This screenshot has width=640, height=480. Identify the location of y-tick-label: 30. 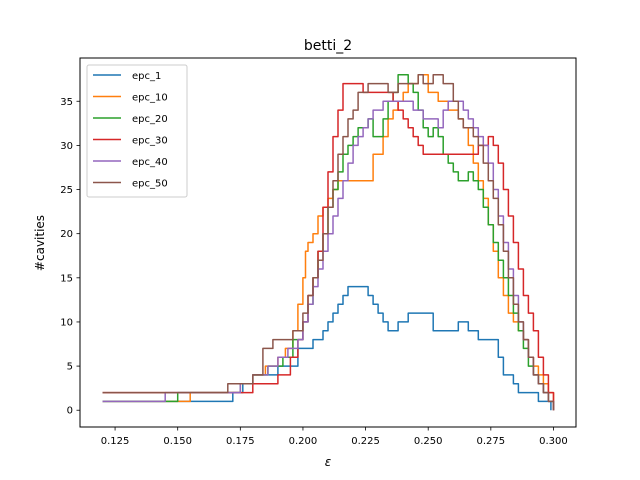
(66, 146).